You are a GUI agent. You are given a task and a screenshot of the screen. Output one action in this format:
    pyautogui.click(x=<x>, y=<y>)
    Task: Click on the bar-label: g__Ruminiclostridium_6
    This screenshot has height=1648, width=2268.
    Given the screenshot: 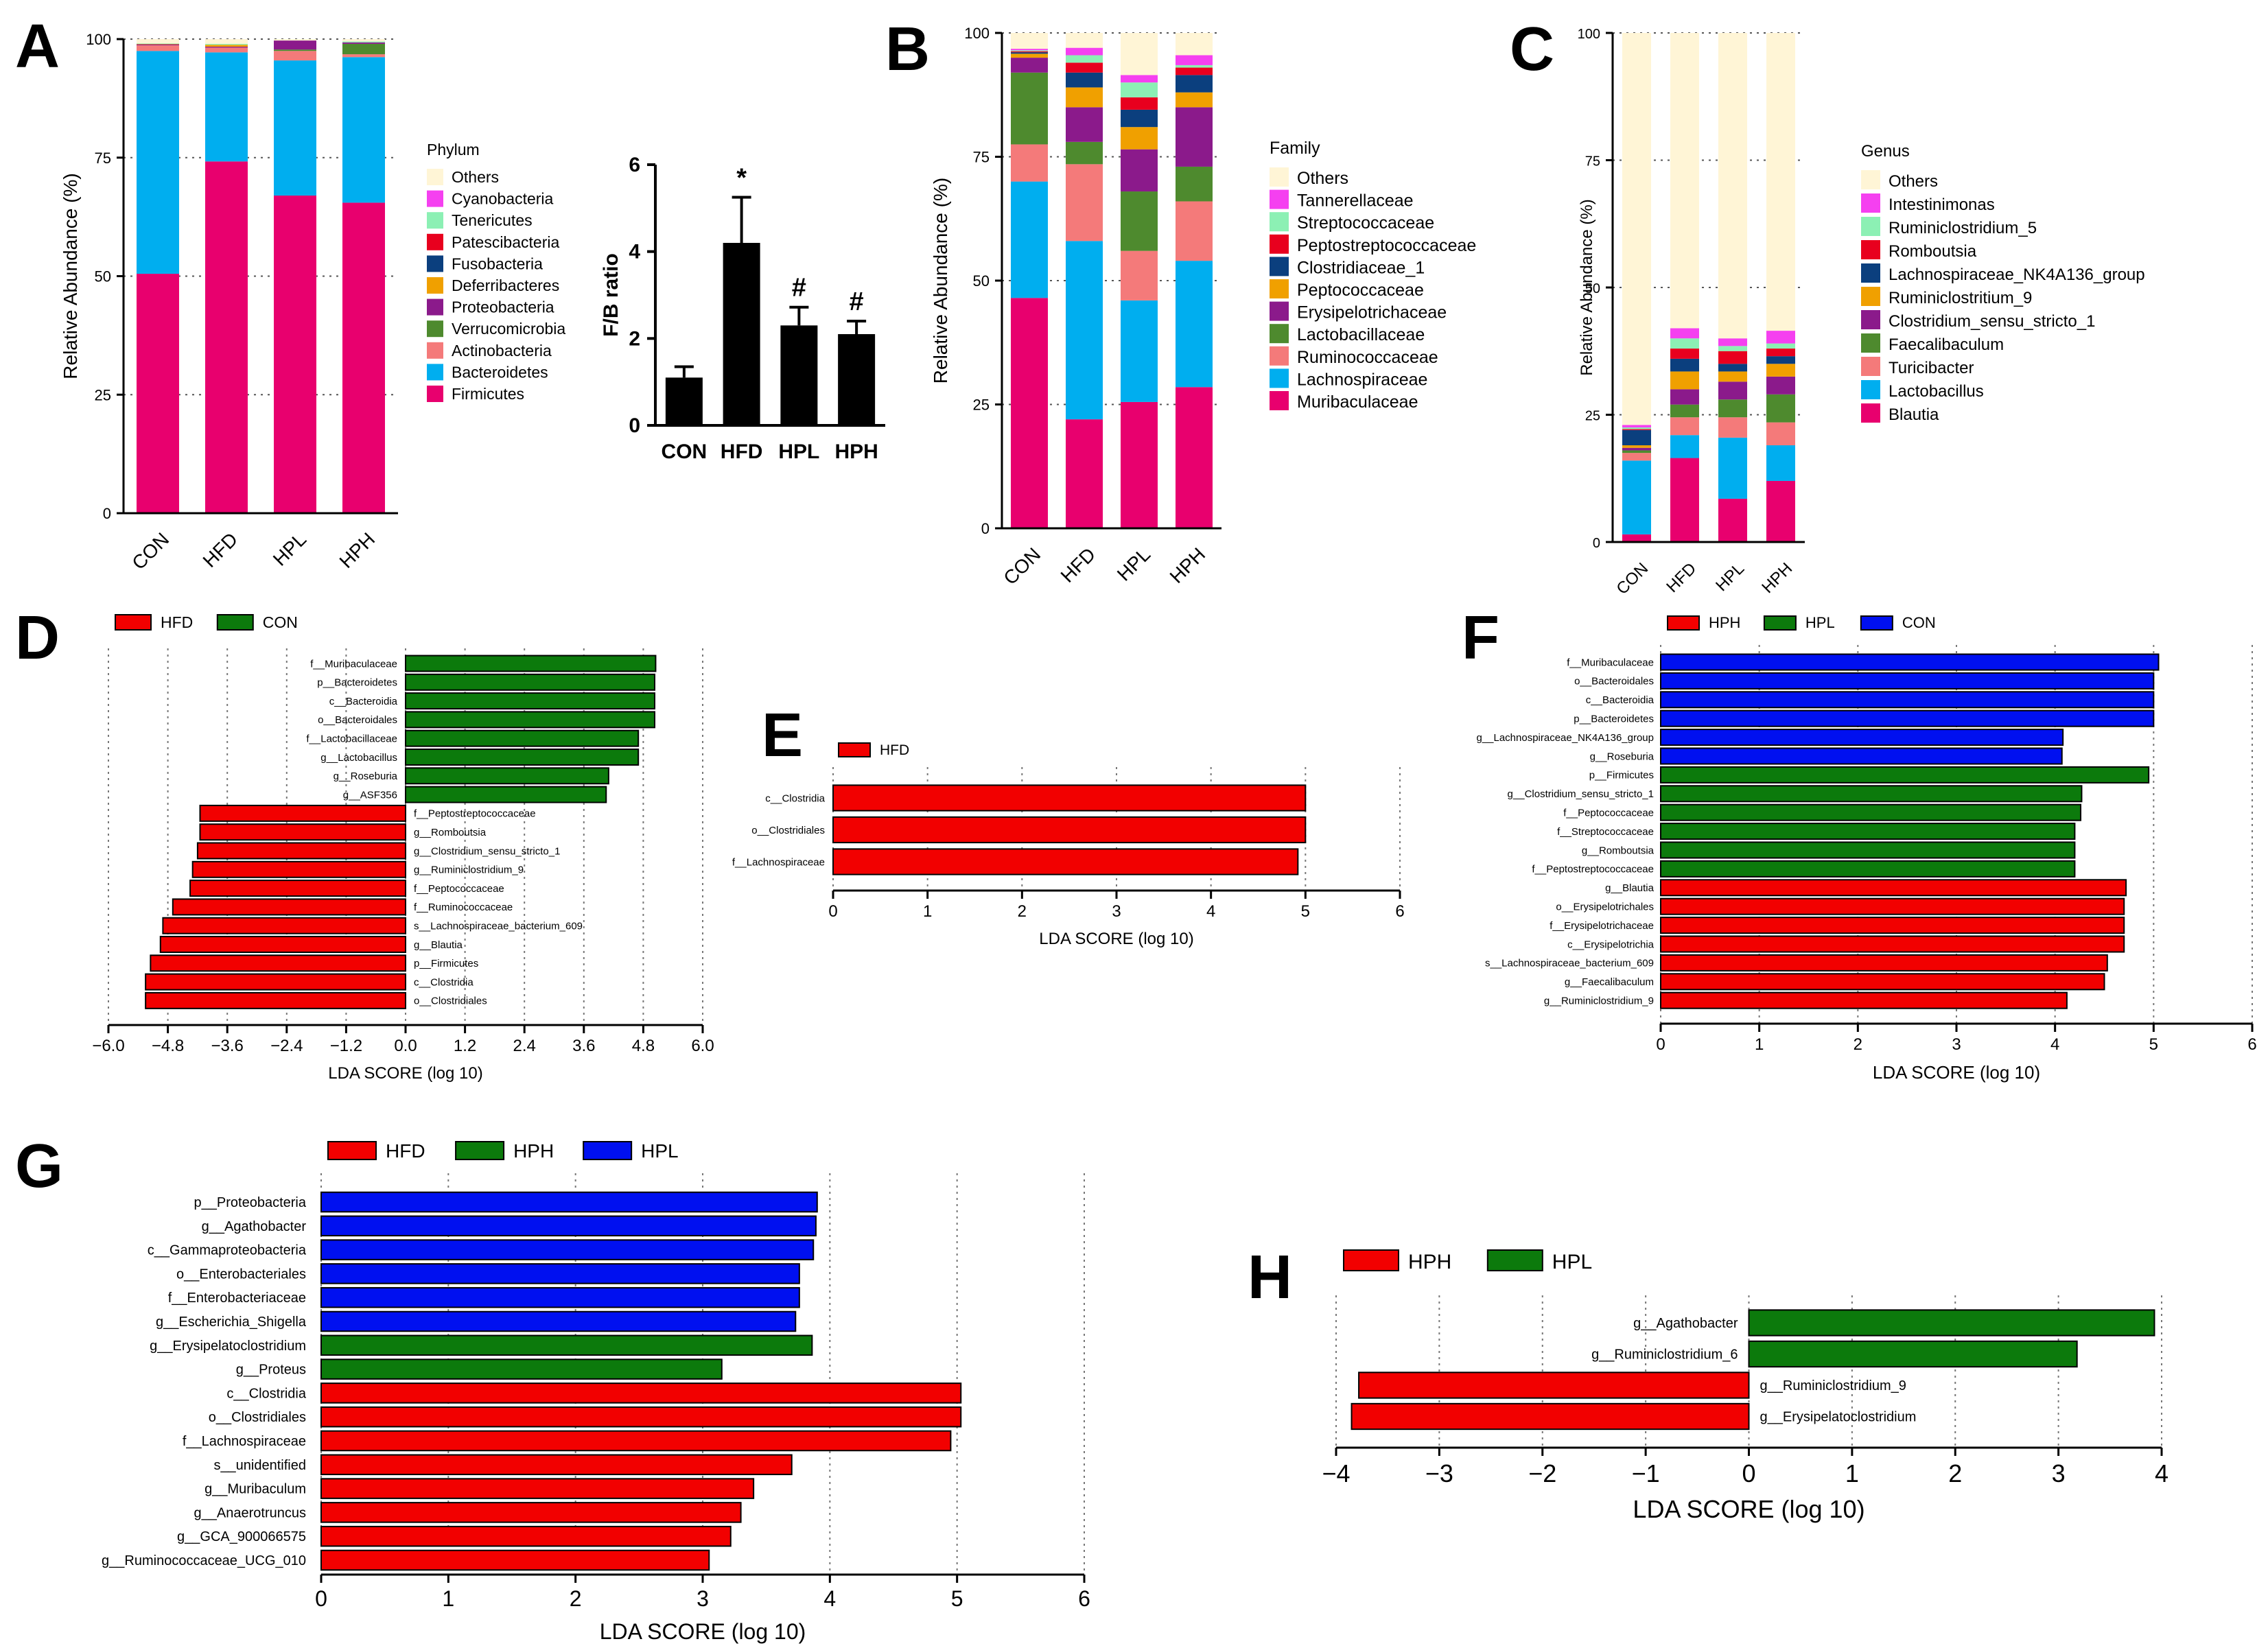 What is the action you would take?
    pyautogui.click(x=1664, y=1355)
    